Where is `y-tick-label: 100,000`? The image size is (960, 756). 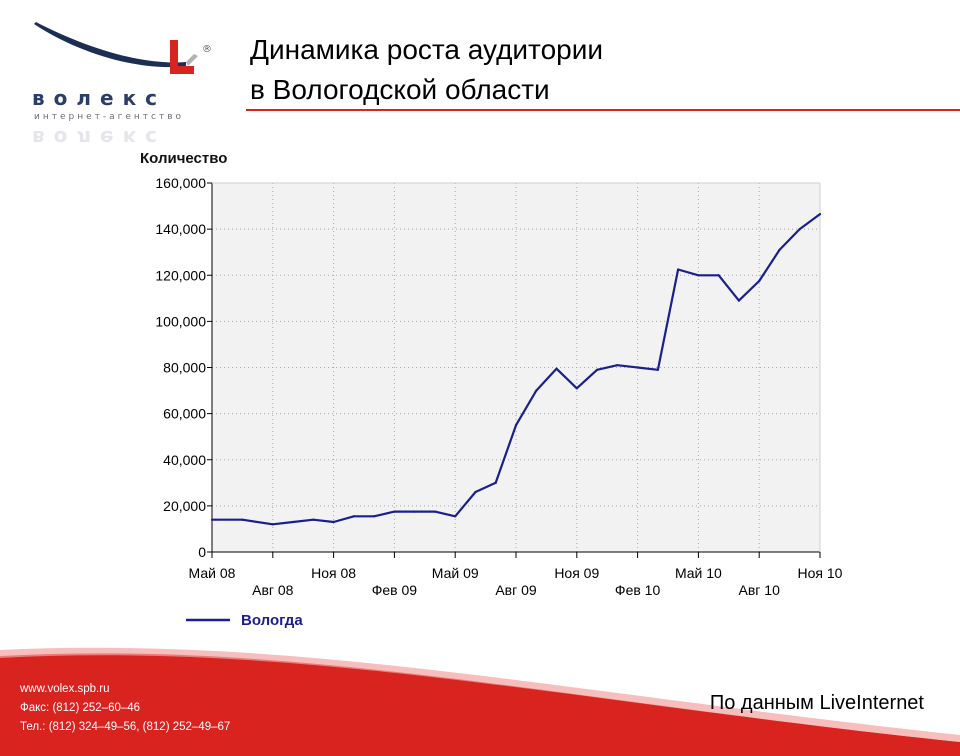 y-tick-label: 100,000 is located at coordinates (180, 321).